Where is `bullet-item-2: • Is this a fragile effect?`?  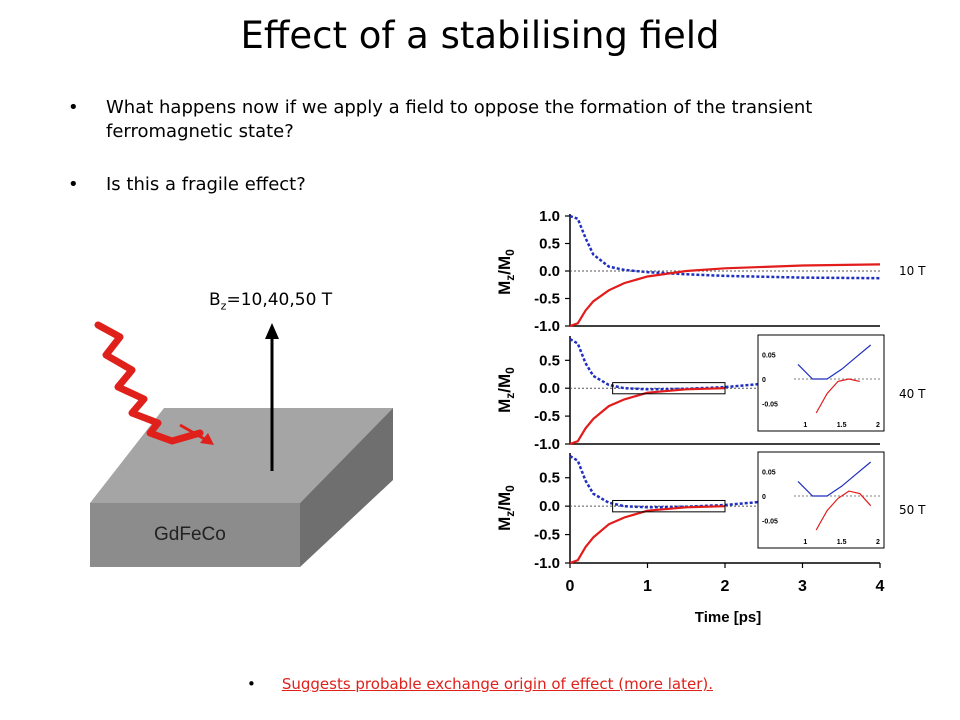
bullet-item-2: • Is this a fragile effect? is located at coordinates (478, 185).